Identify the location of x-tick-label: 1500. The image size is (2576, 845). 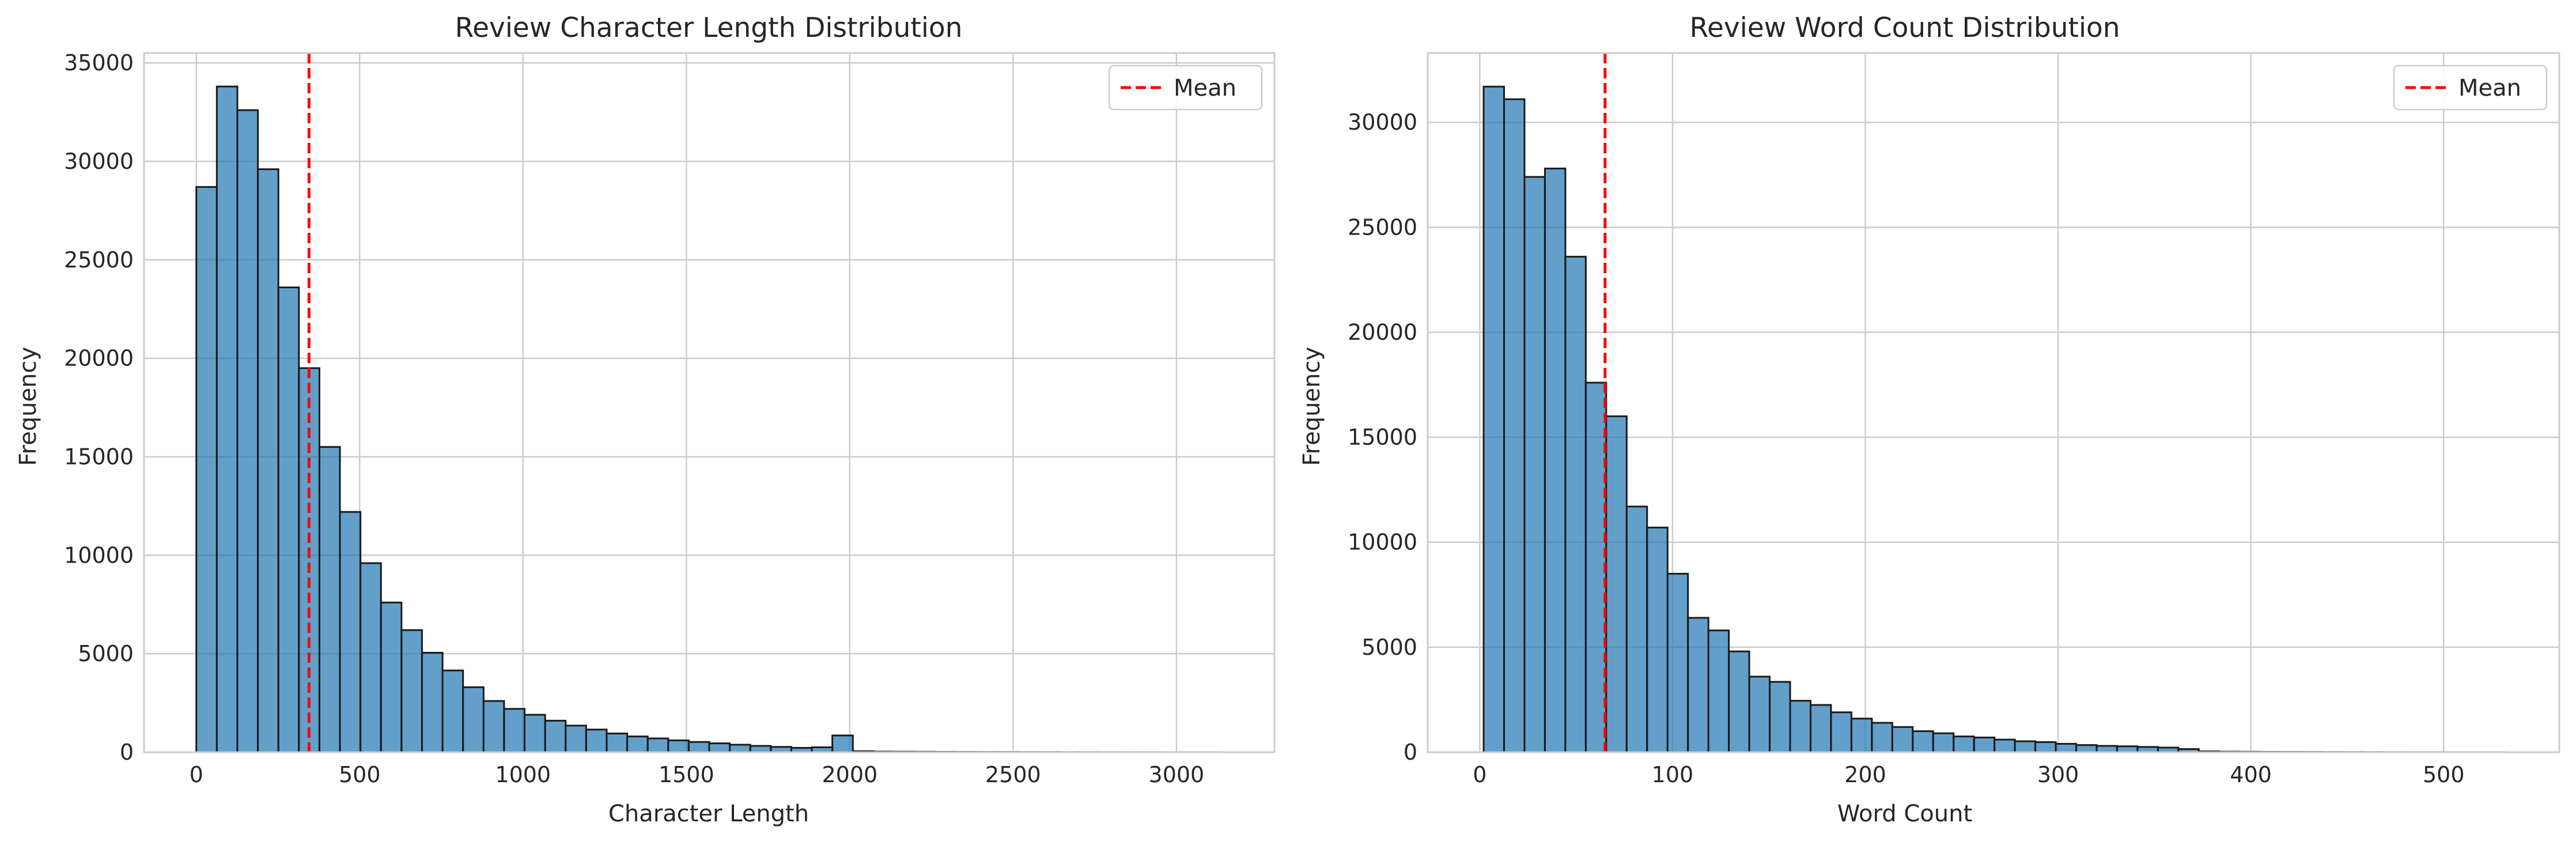
(686, 774).